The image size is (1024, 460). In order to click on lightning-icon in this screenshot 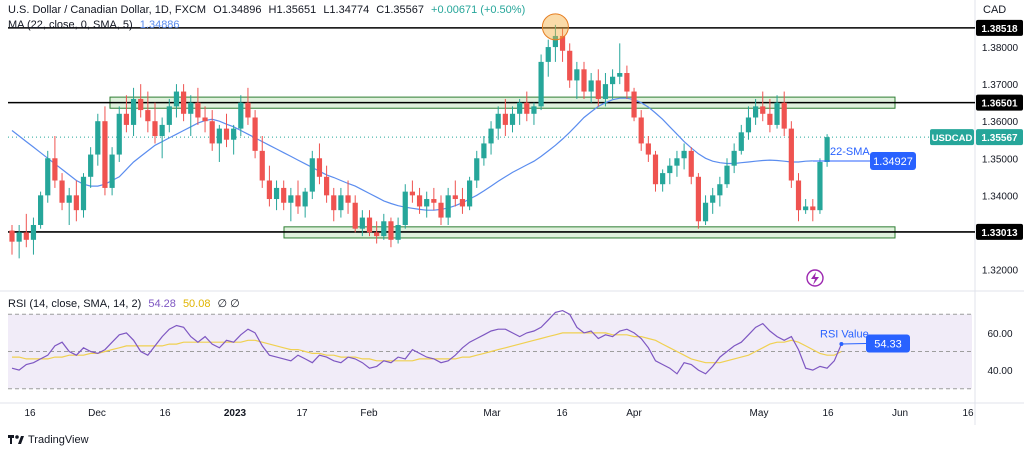, I will do `click(815, 278)`.